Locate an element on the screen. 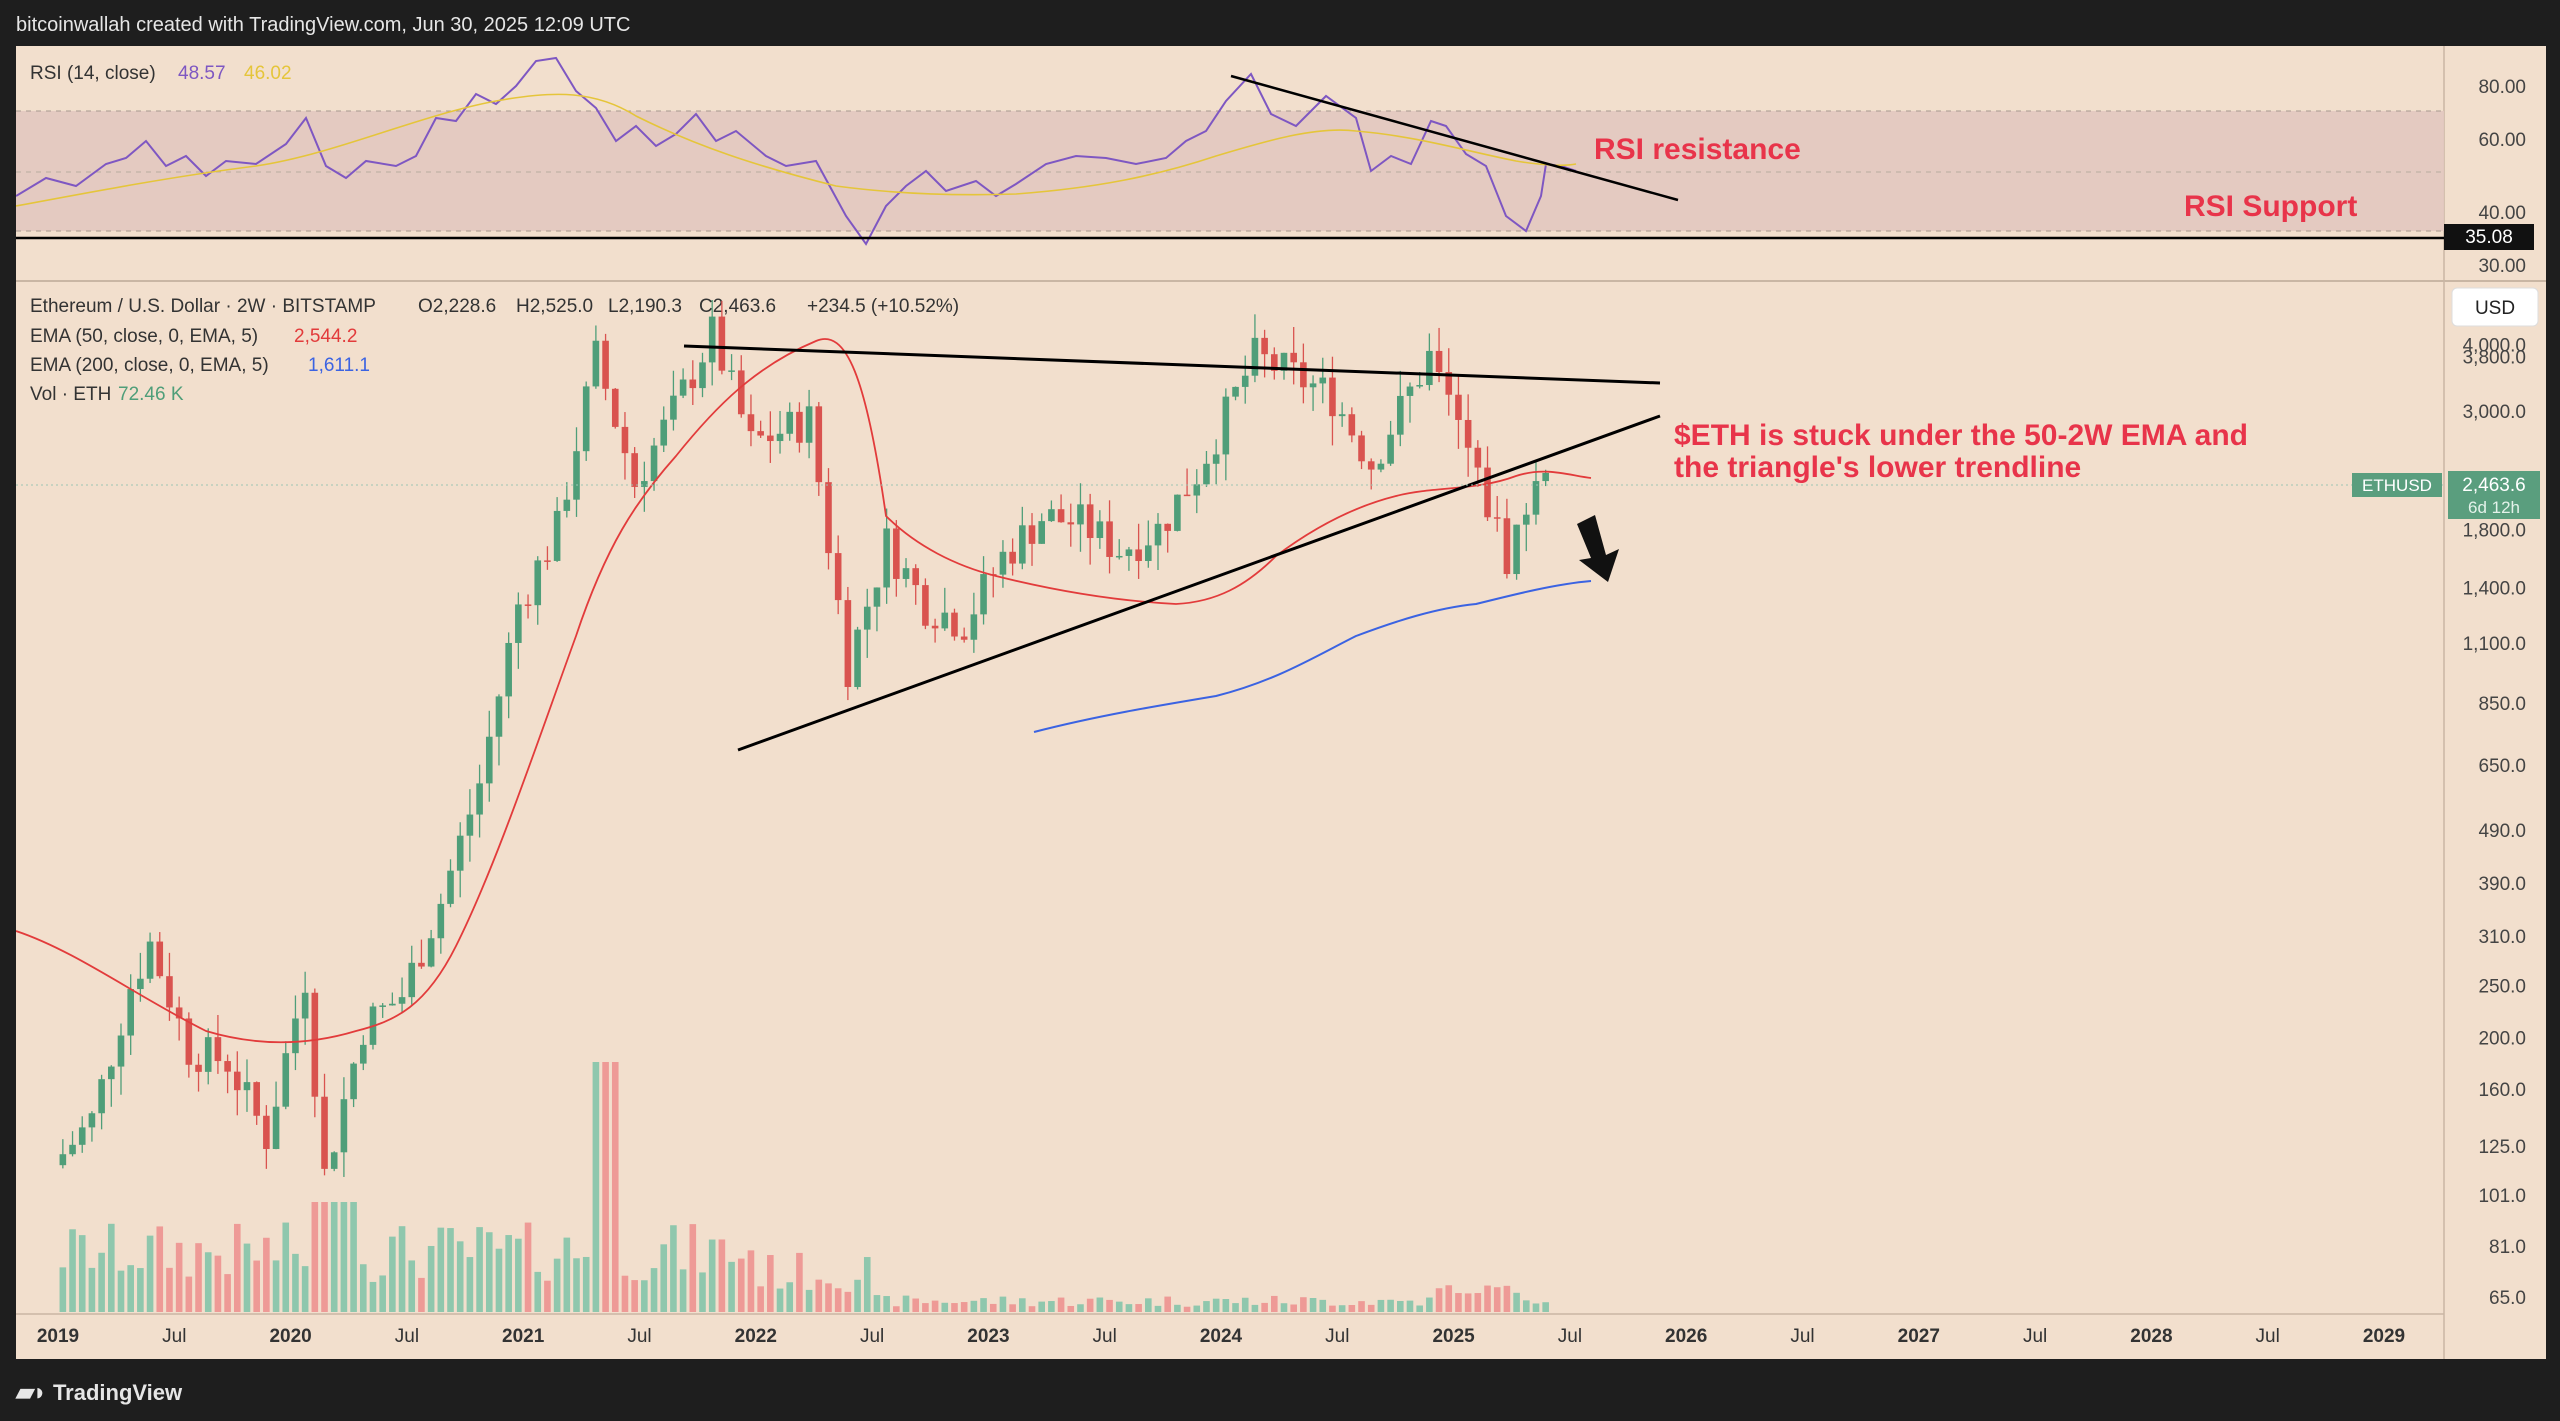 The height and width of the screenshot is (1421, 2560). rsi-resistance-label: RSI resistance is located at coordinates (1697, 149).